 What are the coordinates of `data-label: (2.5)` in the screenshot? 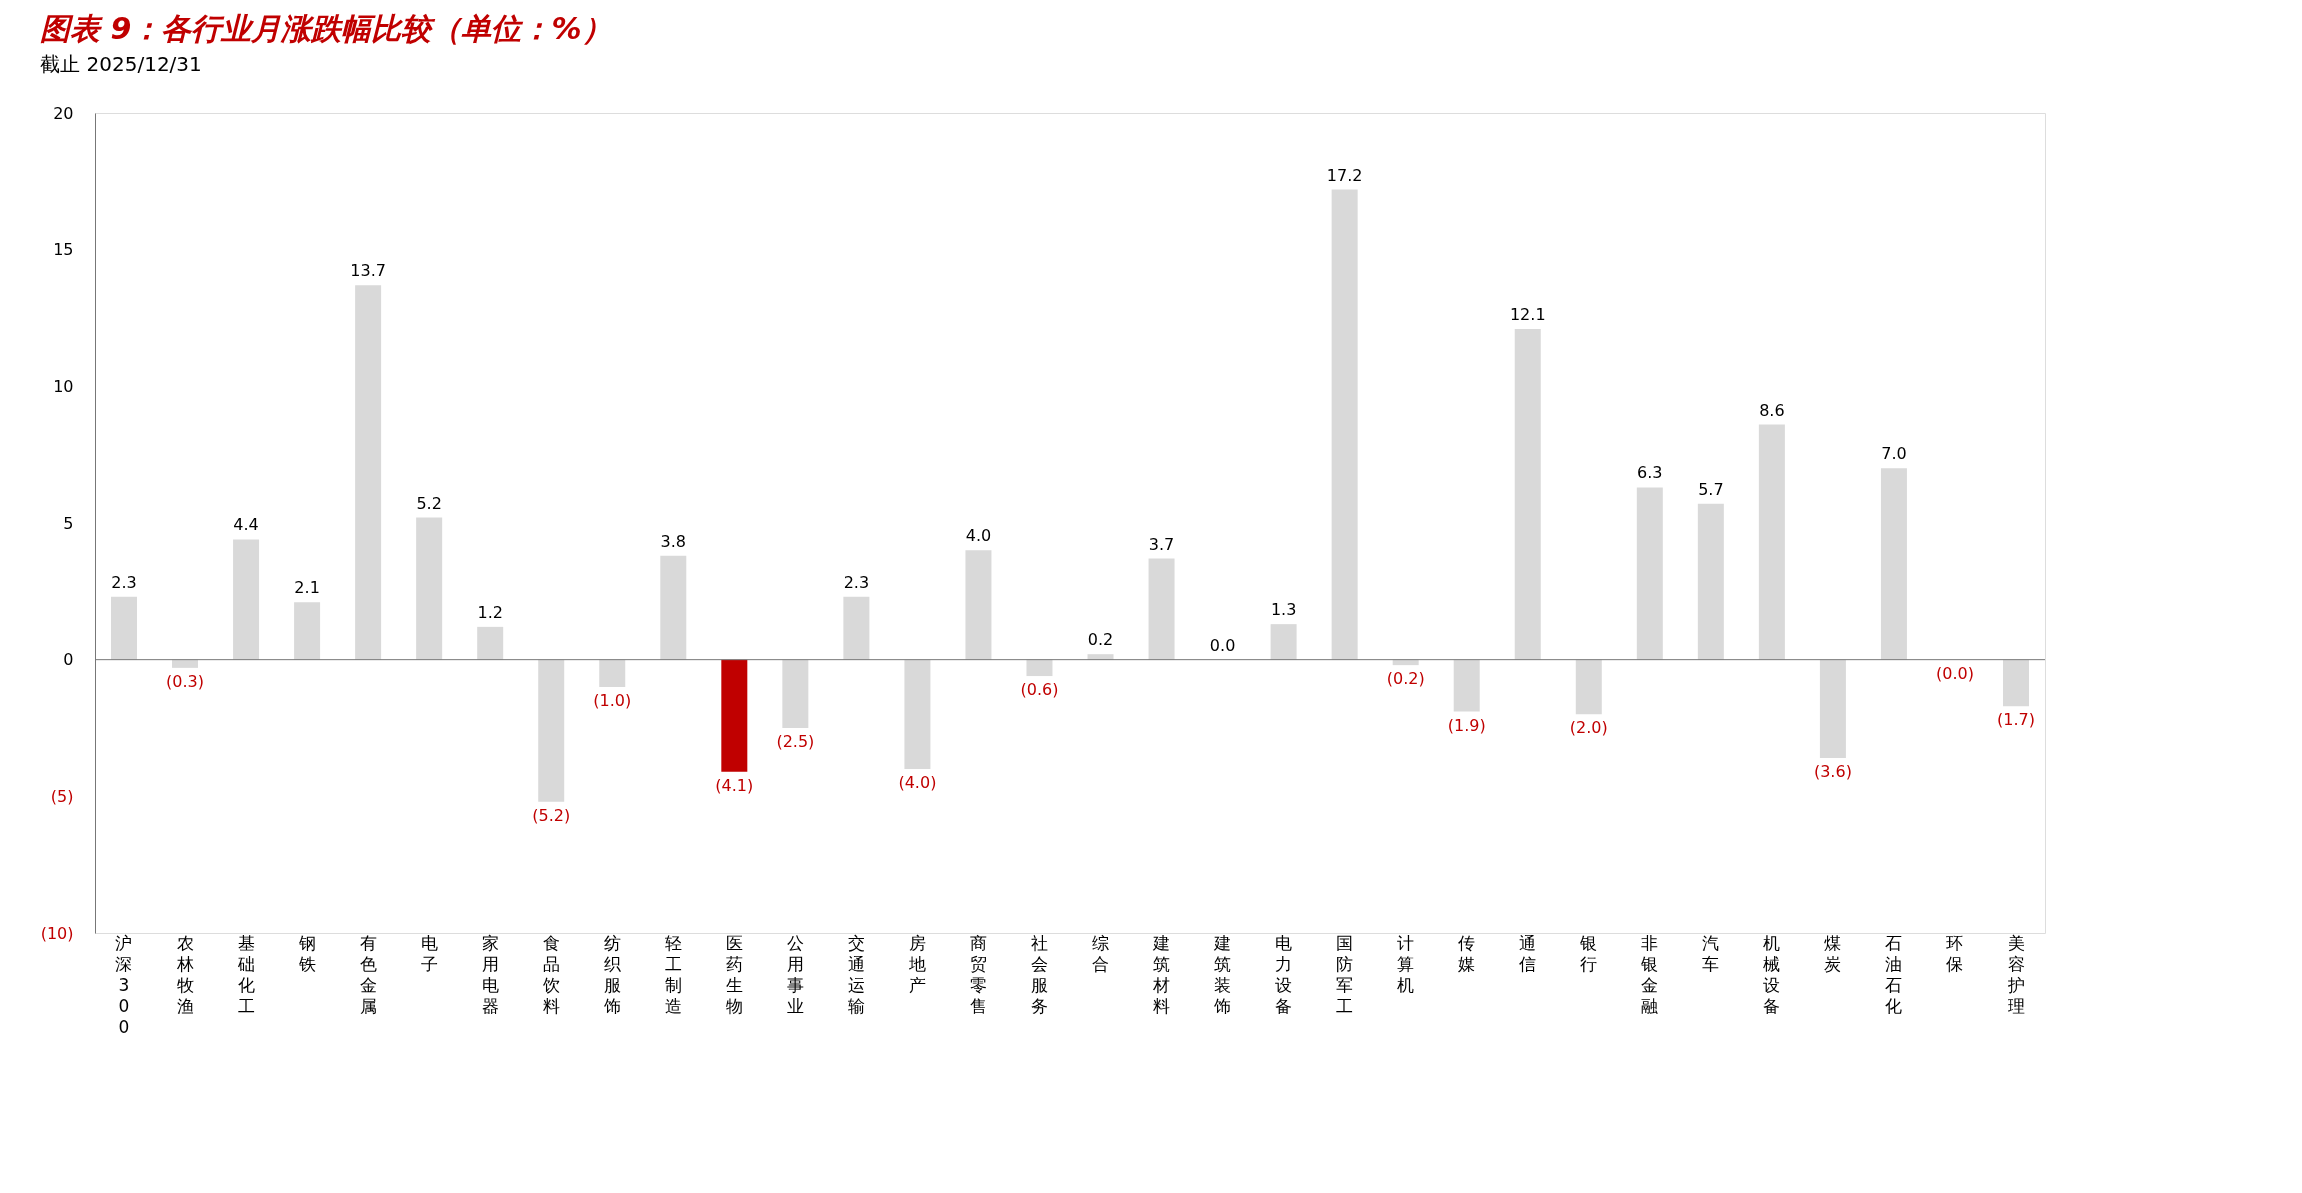 It's located at (795, 741).